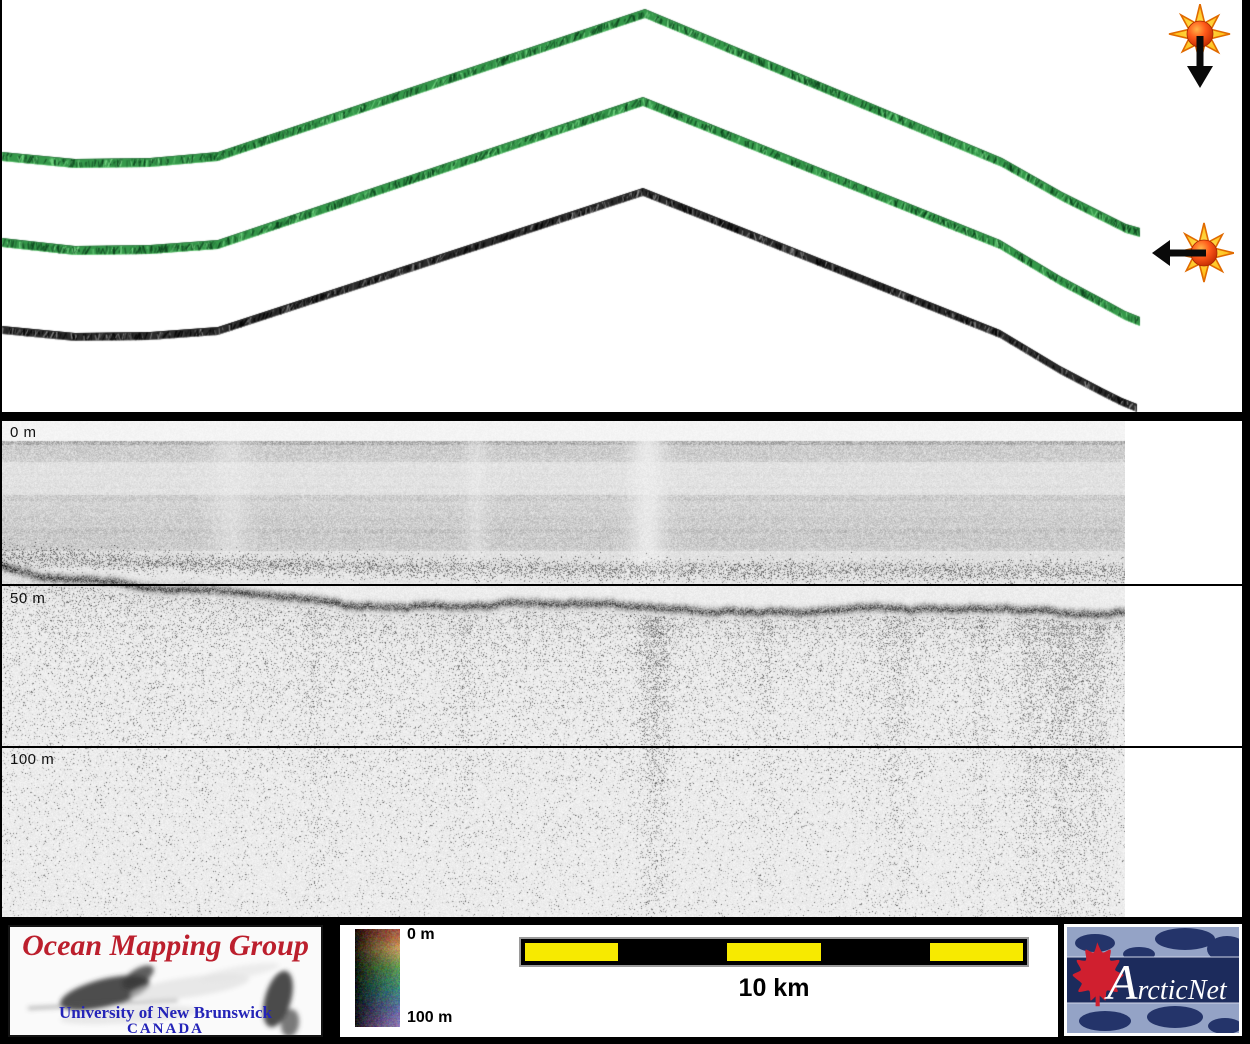  What do you see at coordinates (23, 432) in the screenshot?
I see `depth-label-0m: 0 m` at bounding box center [23, 432].